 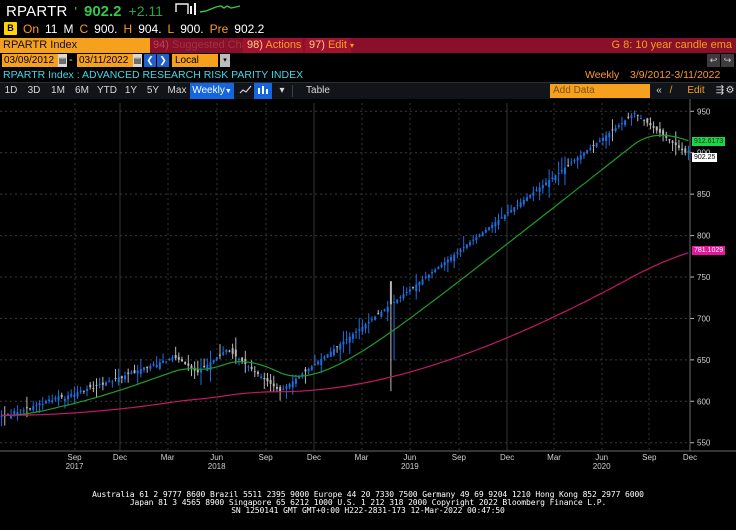 I want to click on chevron-down-icon-edit: ▾, so click(x=352, y=45).